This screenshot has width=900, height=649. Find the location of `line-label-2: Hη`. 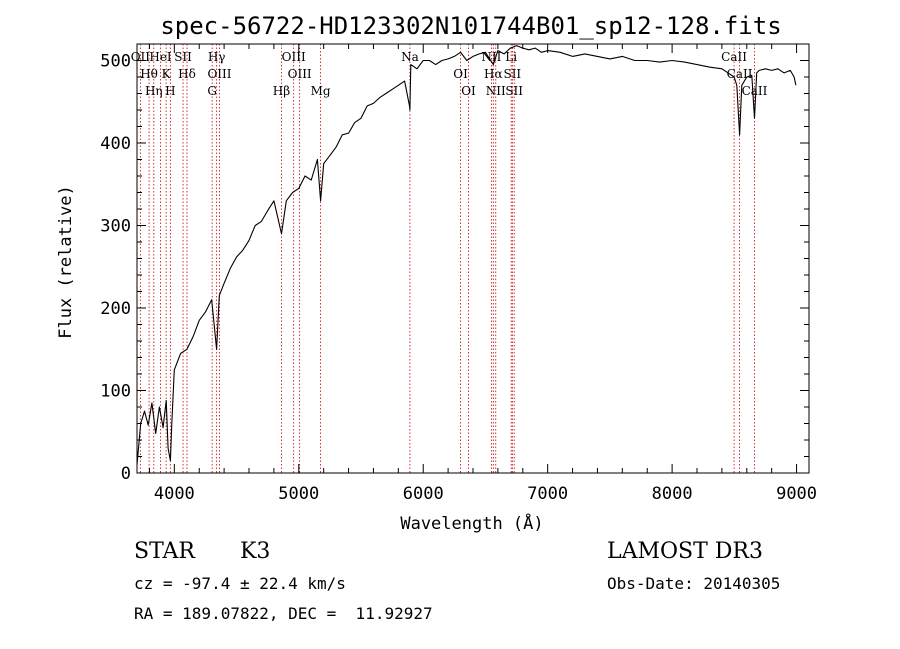

line-label-2: Hη is located at coordinates (154, 91).